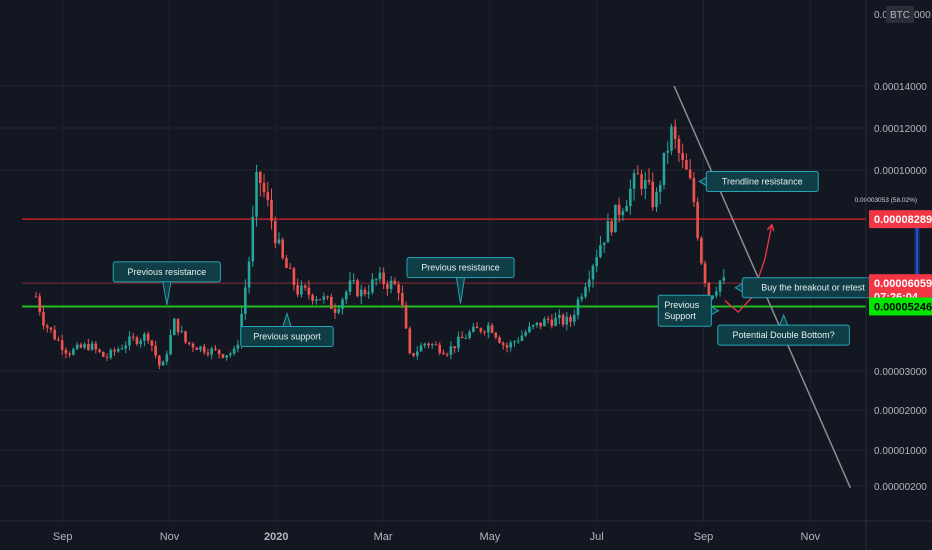 This screenshot has height=550, width=932. What do you see at coordinates (922, 15) in the screenshot?
I see `top-axis-label-suffix: 000` at bounding box center [922, 15].